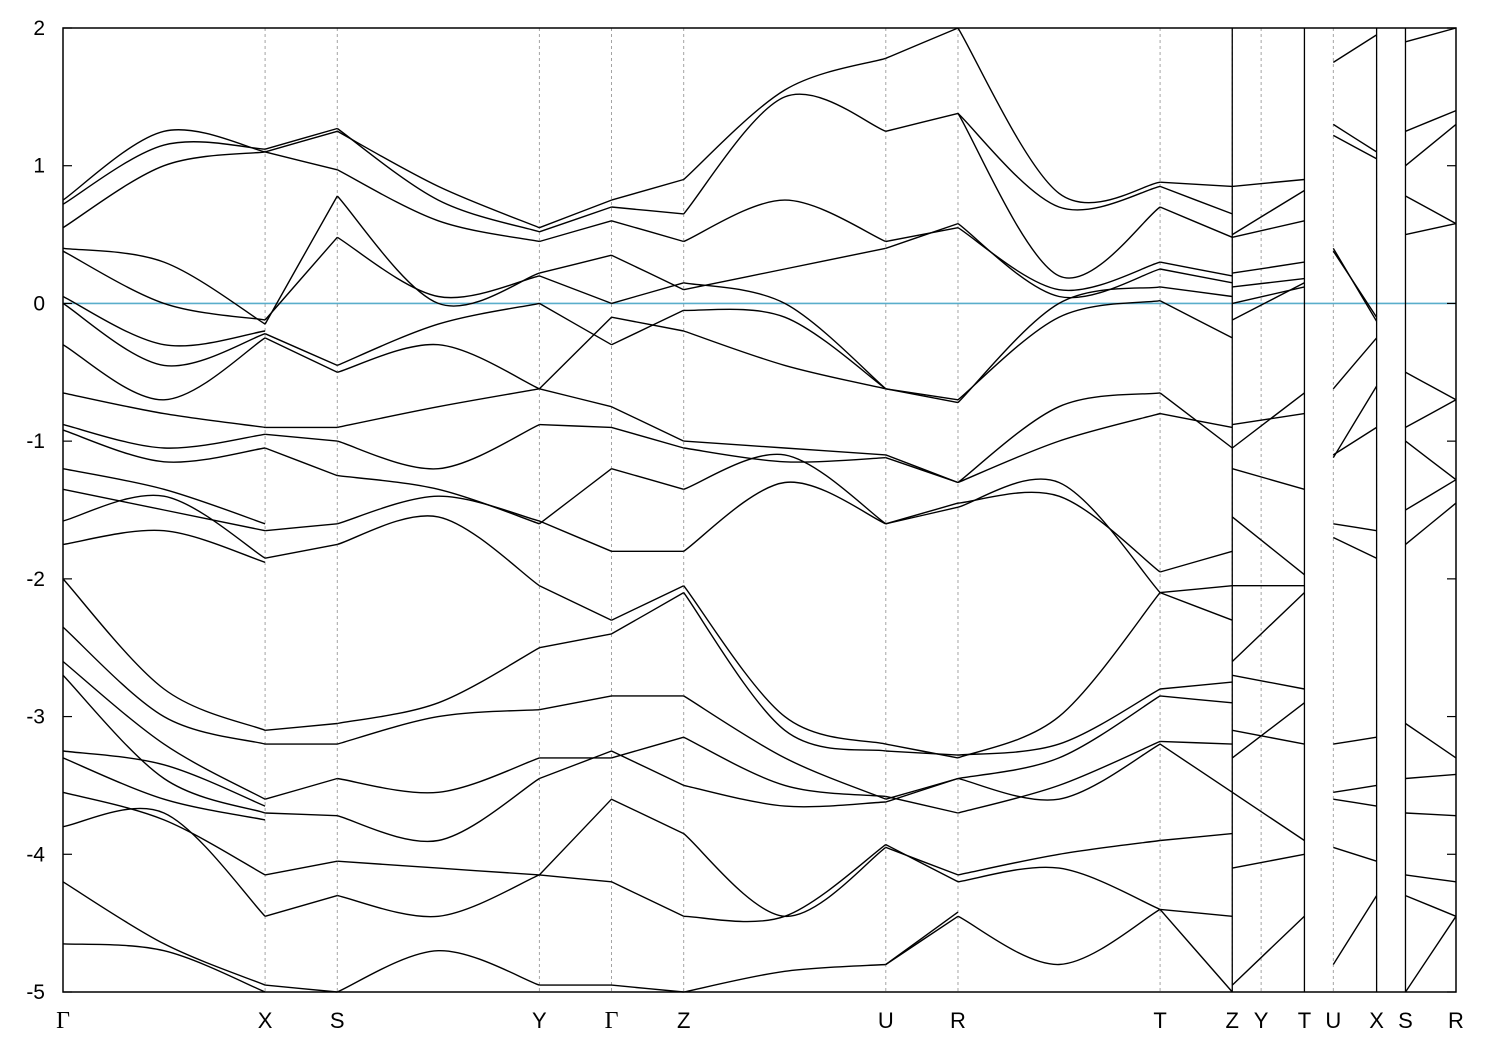 The image size is (1500, 1050). What do you see at coordinates (301, 437) in the screenshot?
I see `band-seg1-b8` at bounding box center [301, 437].